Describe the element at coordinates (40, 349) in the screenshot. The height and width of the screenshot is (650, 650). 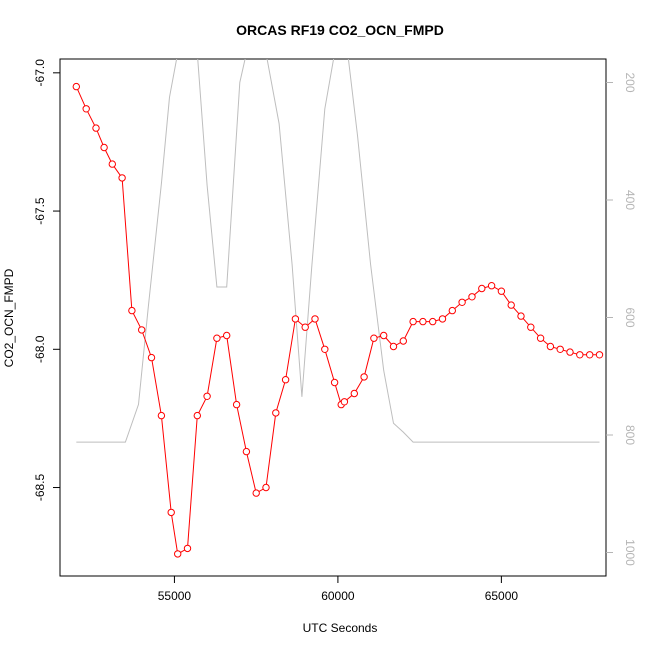
I see `y-tick-label: -68.0` at that location.